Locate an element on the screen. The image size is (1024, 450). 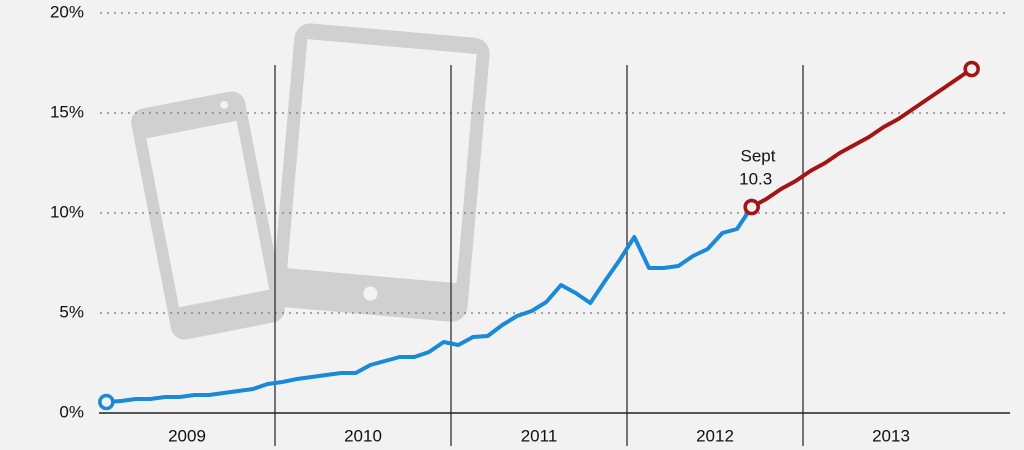
series-line is located at coordinates (861, 138).